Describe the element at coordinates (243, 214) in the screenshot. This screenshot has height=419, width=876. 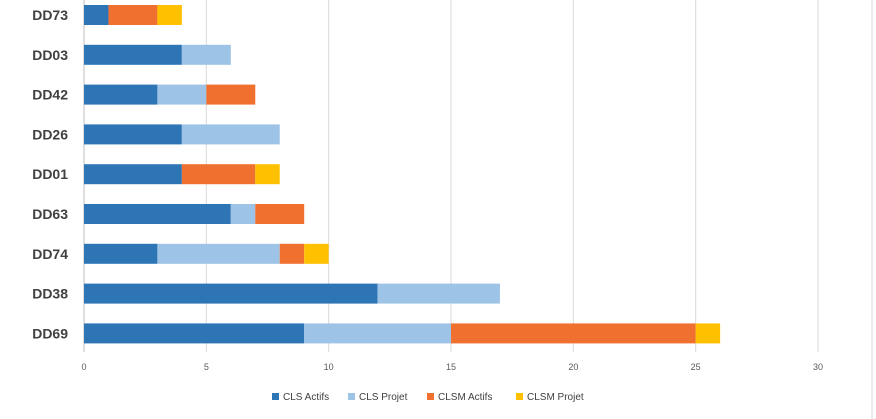
I see `bar-dd63-cls-projet` at that location.